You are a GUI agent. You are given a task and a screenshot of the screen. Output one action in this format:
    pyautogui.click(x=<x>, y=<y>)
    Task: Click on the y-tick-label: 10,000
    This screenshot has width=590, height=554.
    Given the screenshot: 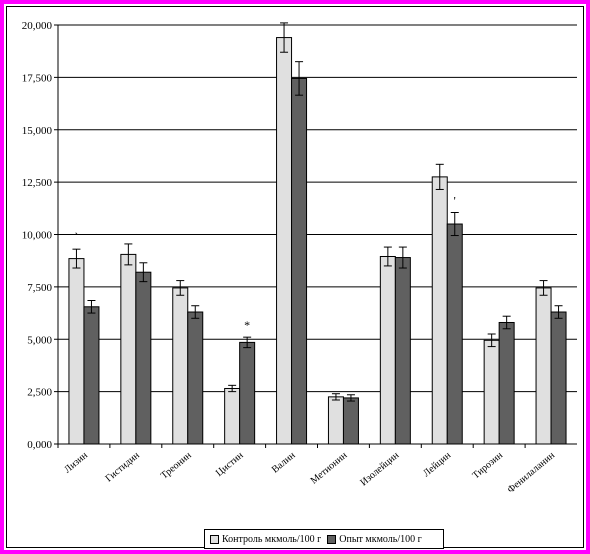 What is the action you would take?
    pyautogui.click(x=37, y=236)
    